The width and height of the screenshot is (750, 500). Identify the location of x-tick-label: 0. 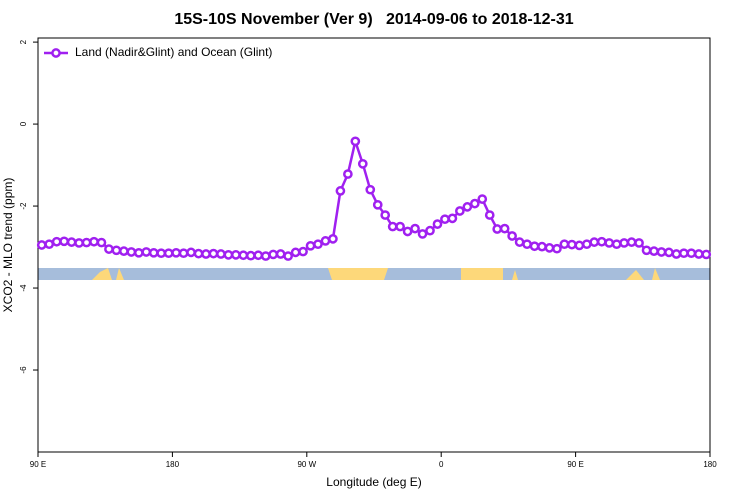
(441, 464).